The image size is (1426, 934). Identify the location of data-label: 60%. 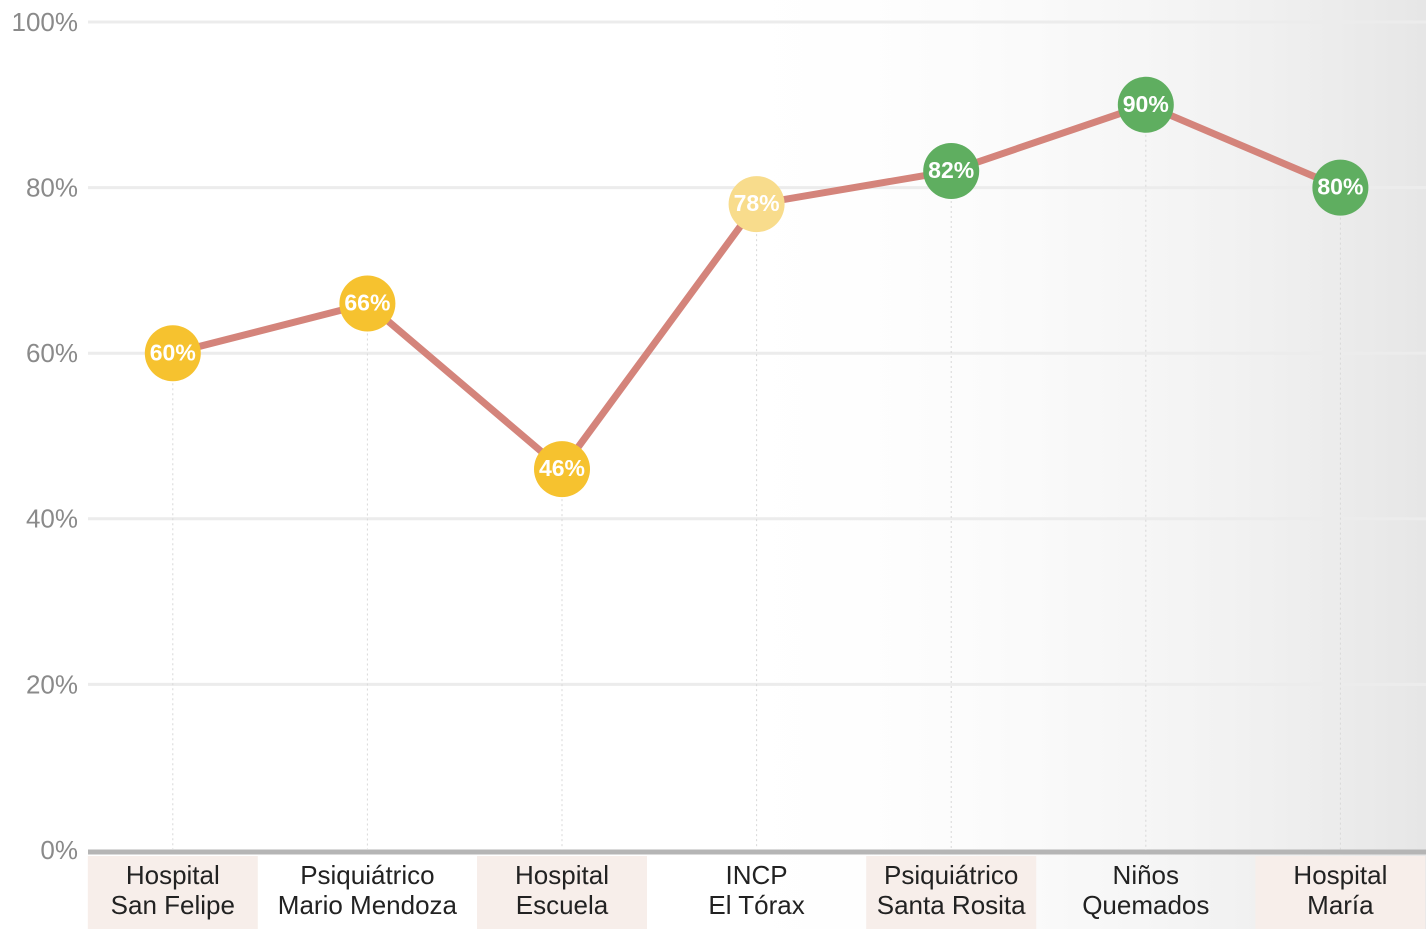
(173, 352).